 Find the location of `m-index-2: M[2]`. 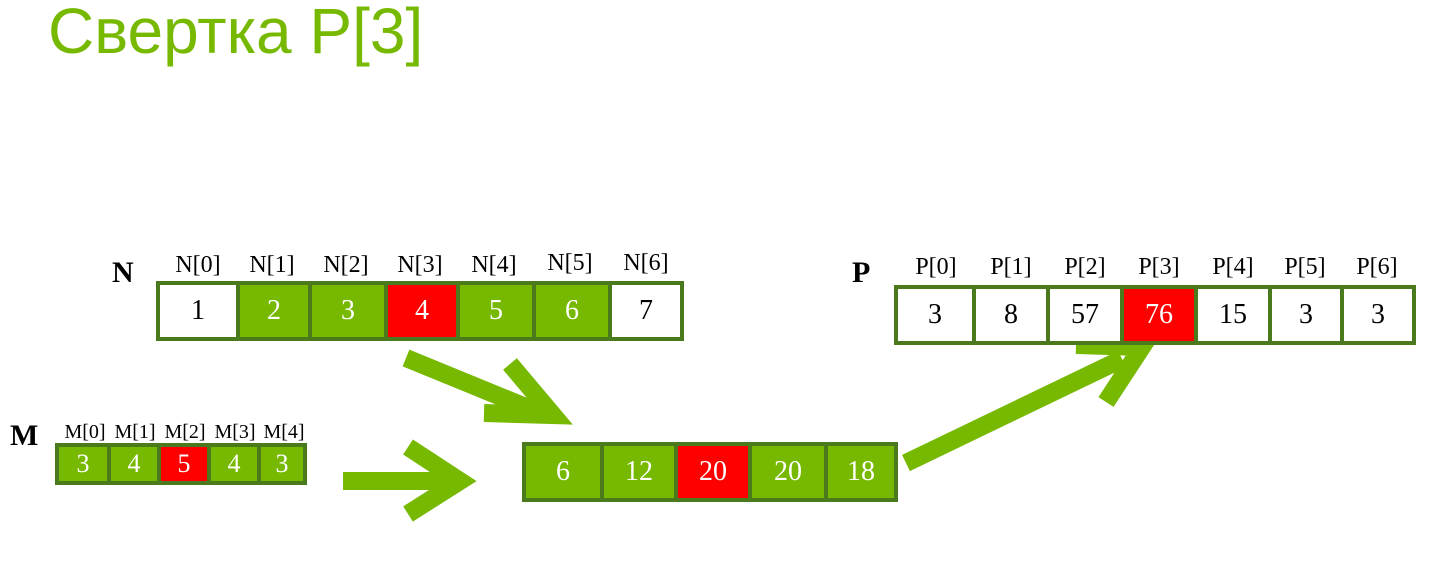

m-index-2: M[2] is located at coordinates (185, 432).